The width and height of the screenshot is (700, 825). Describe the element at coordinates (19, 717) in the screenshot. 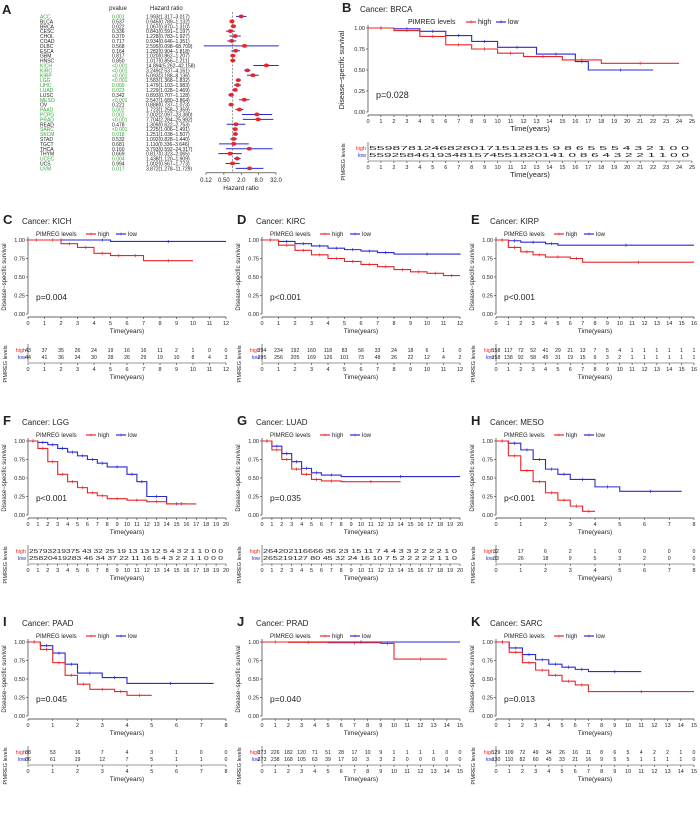

I see `km-y-tick-label: 0.00` at that location.